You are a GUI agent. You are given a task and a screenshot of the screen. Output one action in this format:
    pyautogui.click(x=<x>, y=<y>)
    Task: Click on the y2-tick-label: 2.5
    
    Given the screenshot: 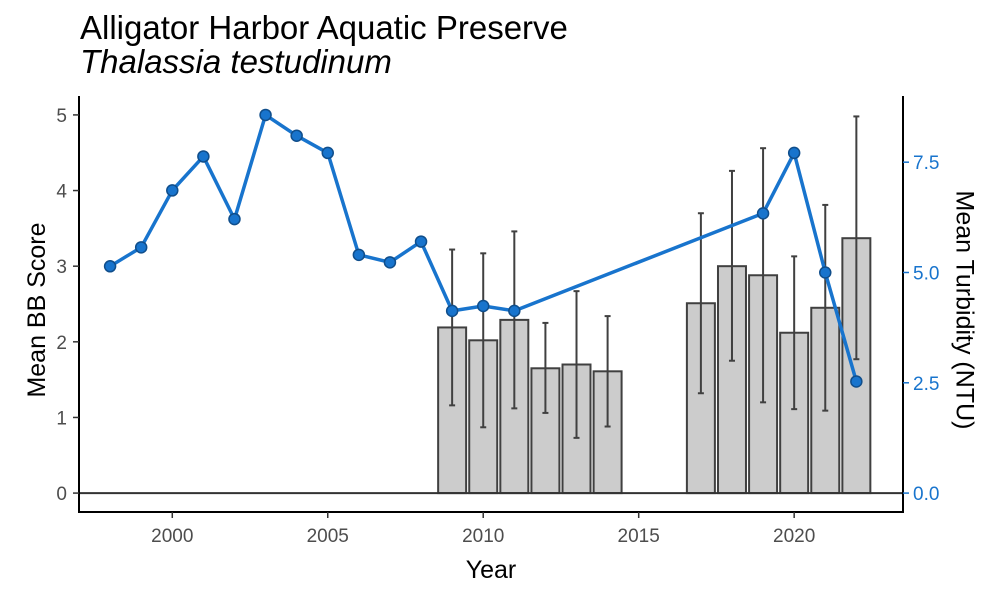 What is the action you would take?
    pyautogui.click(x=926, y=384)
    